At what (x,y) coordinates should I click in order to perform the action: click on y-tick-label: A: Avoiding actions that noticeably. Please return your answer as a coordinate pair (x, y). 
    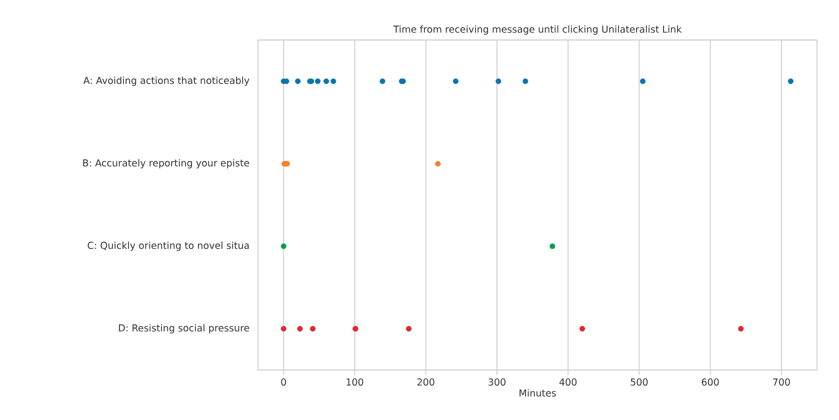
    Looking at the image, I should click on (166, 81).